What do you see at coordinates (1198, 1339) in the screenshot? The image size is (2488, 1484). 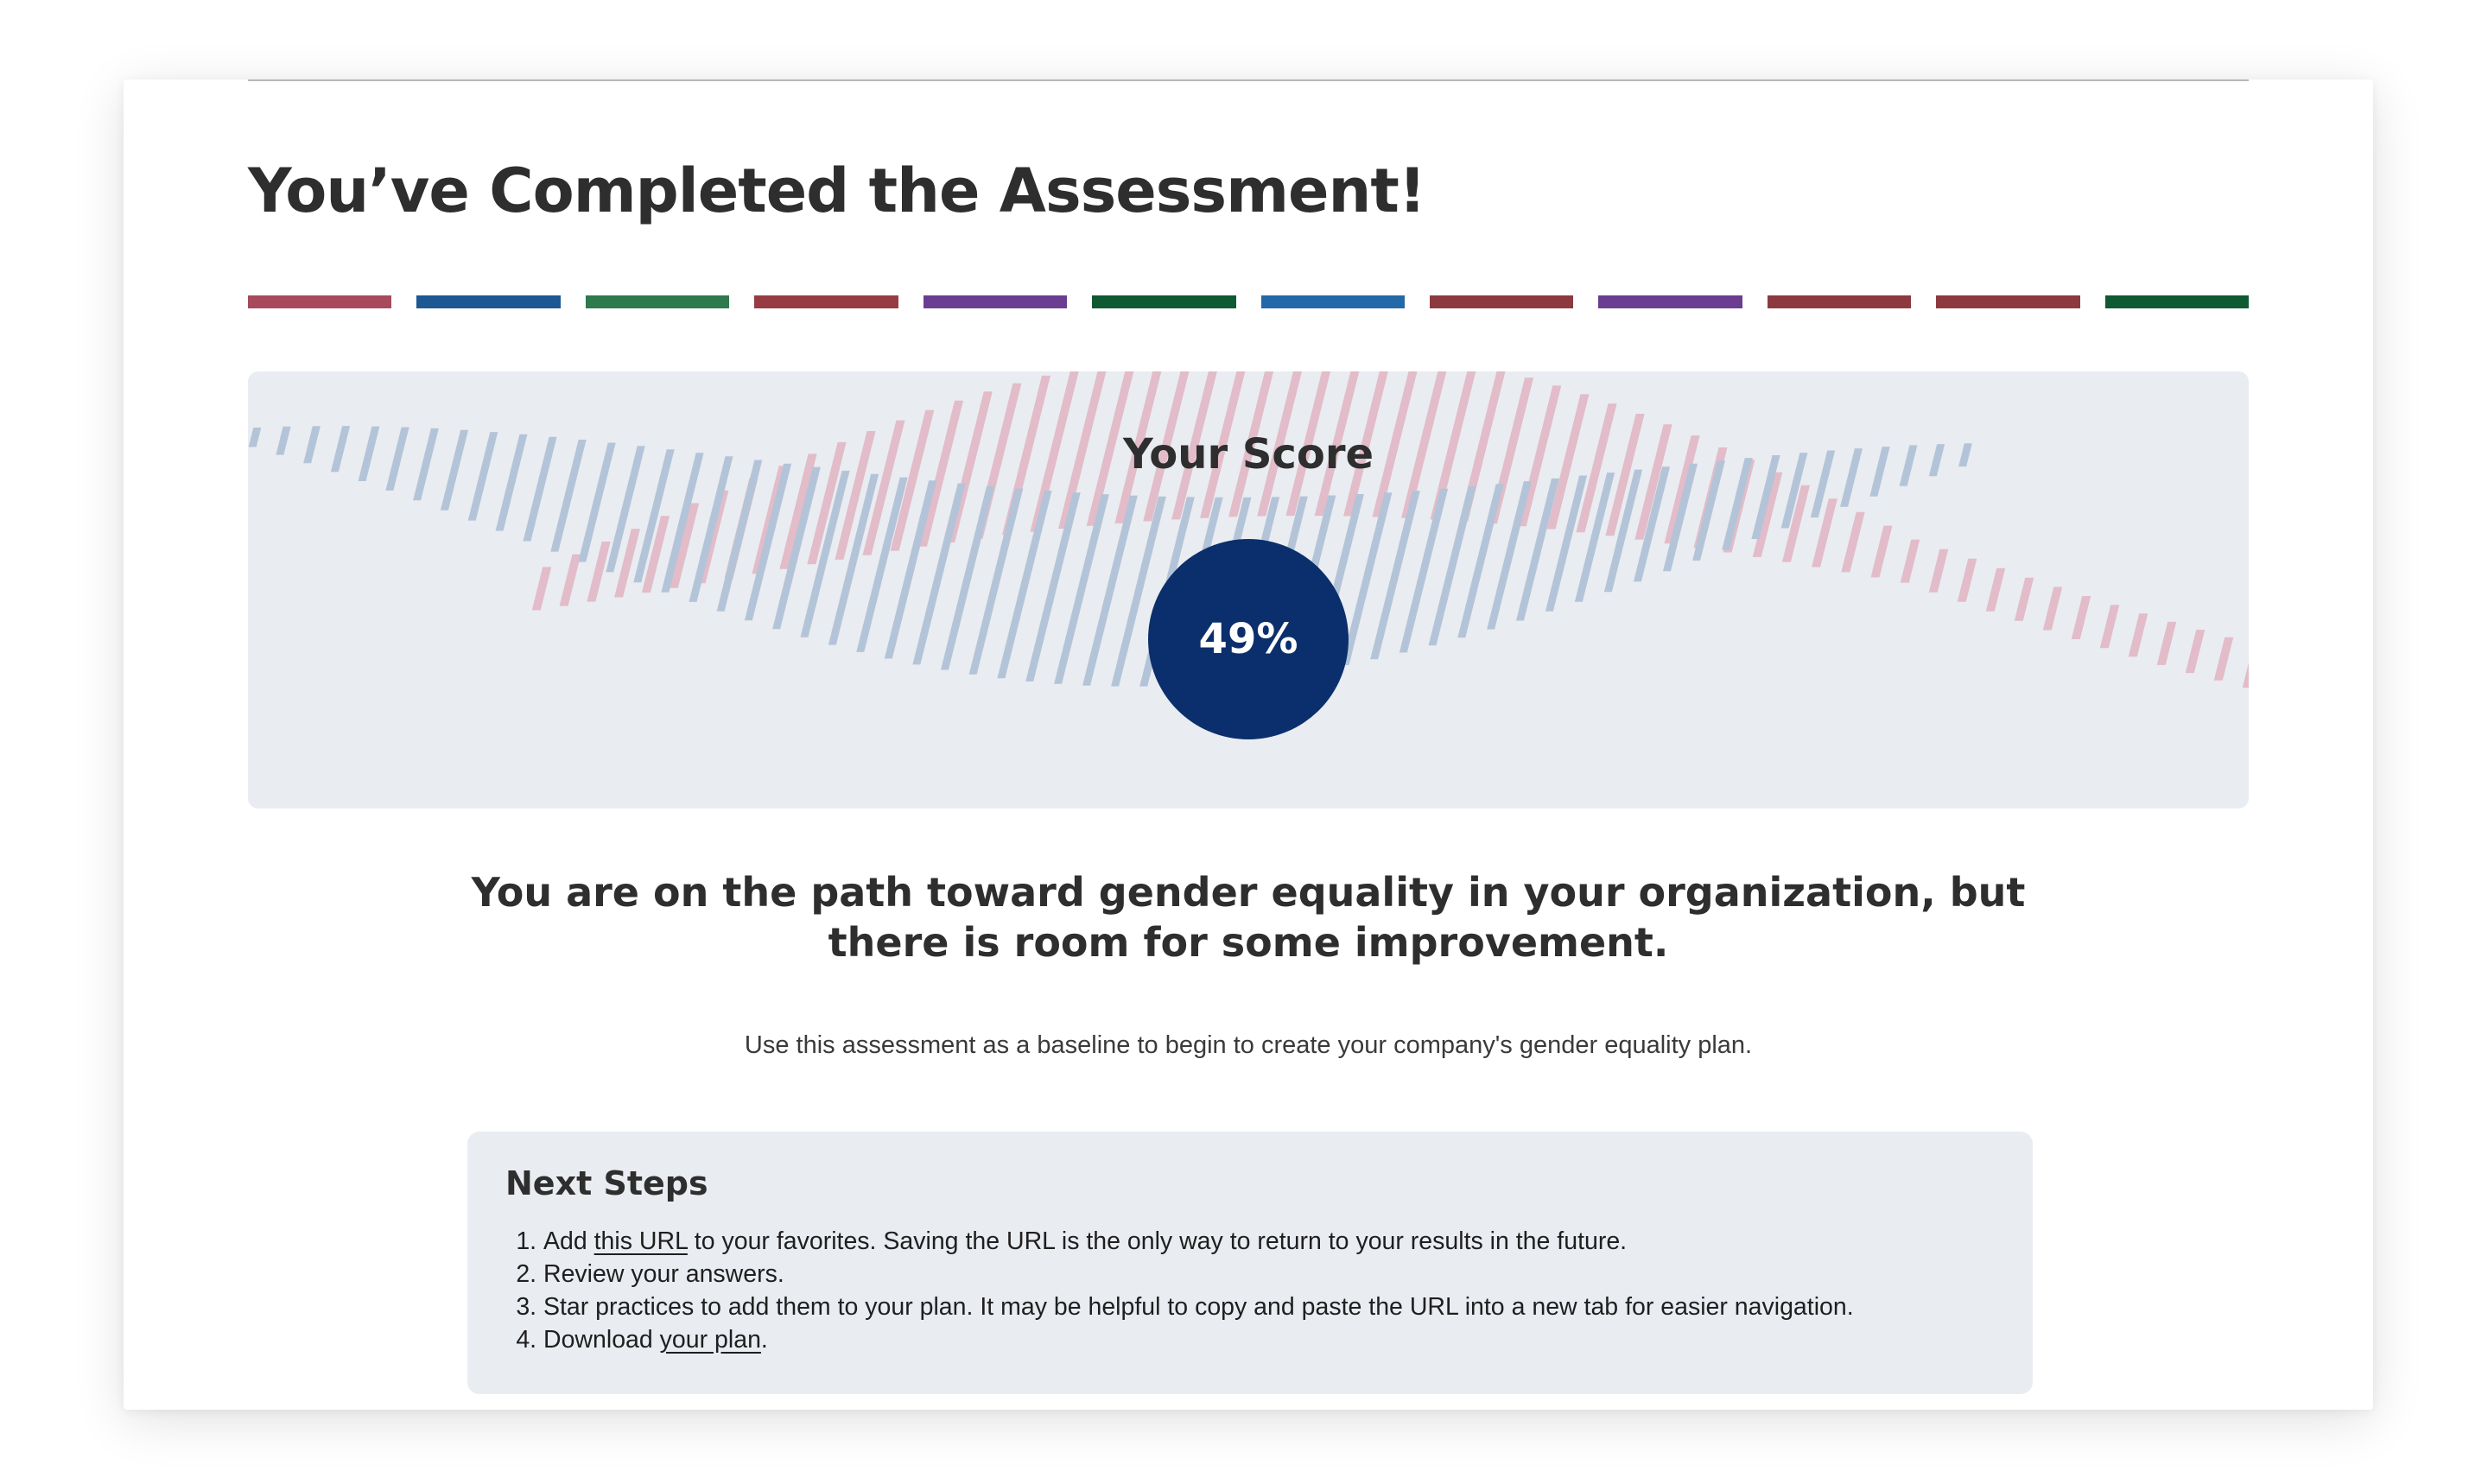 I see `next-step-item: Download your plan.` at bounding box center [1198, 1339].